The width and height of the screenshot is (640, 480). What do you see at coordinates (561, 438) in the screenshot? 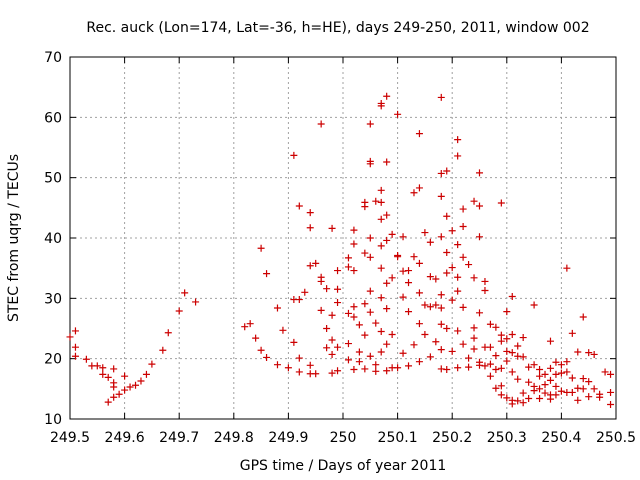
I see `x-tick-label: 250.4` at bounding box center [561, 438].